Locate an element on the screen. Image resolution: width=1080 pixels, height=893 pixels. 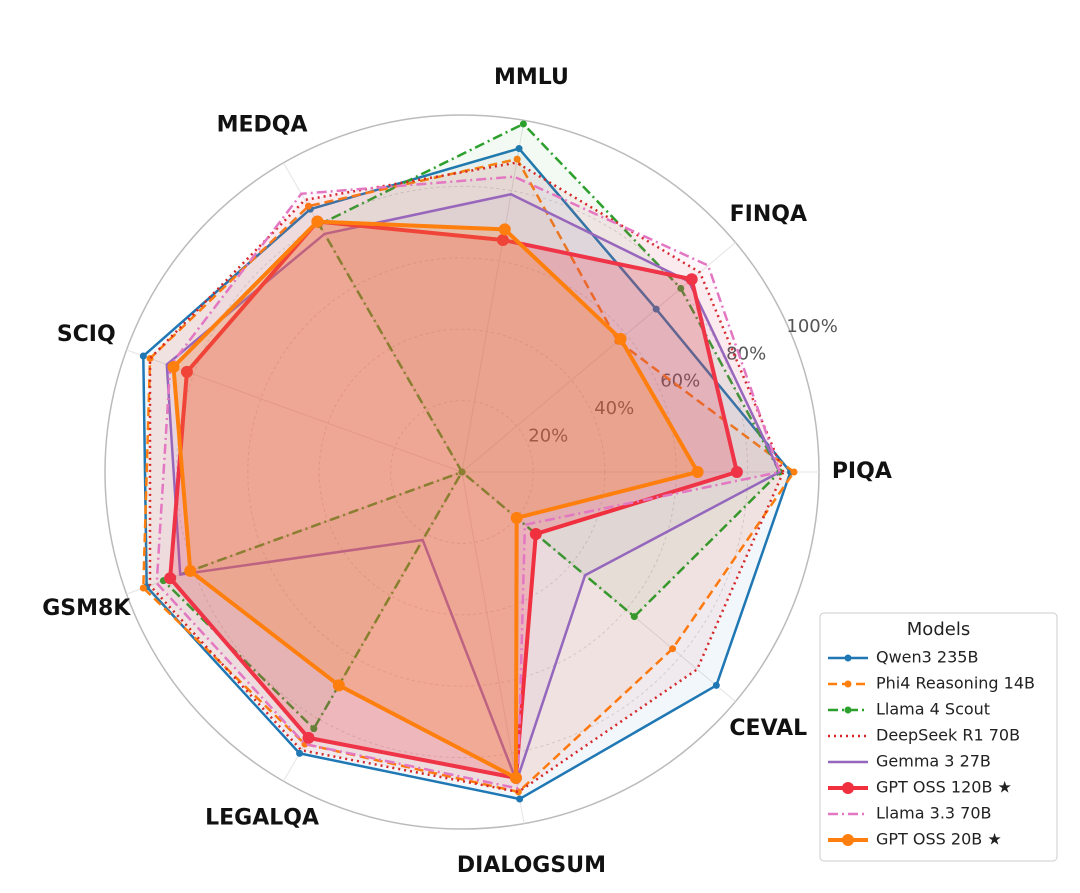
category-label: PIQA is located at coordinates (862, 471).